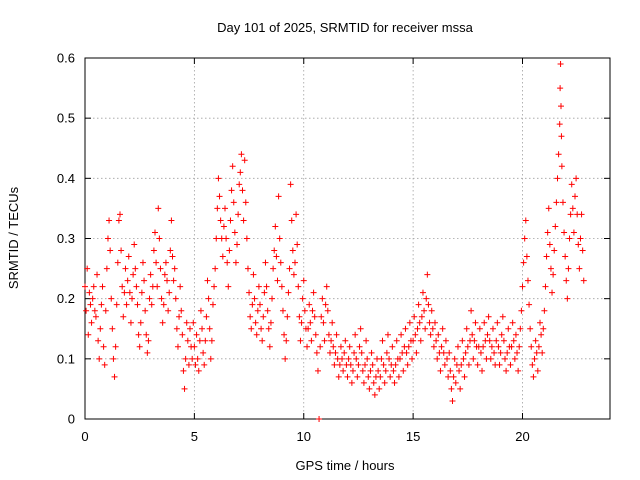 Image resolution: width=640 pixels, height=480 pixels. I want to click on x-tick-label: 5, so click(194, 436).